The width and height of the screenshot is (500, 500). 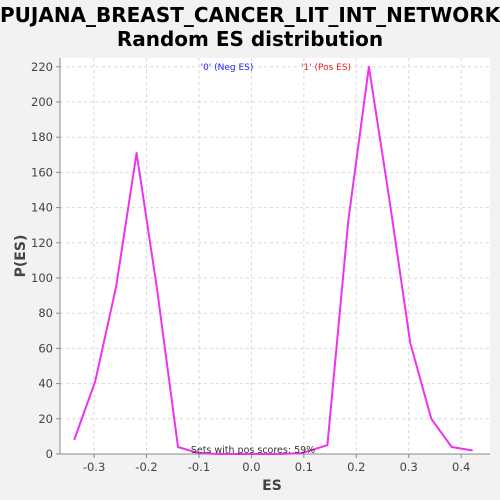 What do you see at coordinates (42, 243) in the screenshot?
I see `y-tick-label: 120` at bounding box center [42, 243].